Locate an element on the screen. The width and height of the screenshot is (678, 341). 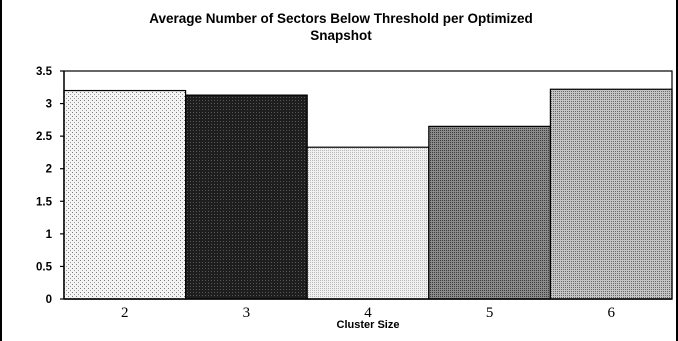
x-axis-title: Cluster Size is located at coordinates (368, 325).